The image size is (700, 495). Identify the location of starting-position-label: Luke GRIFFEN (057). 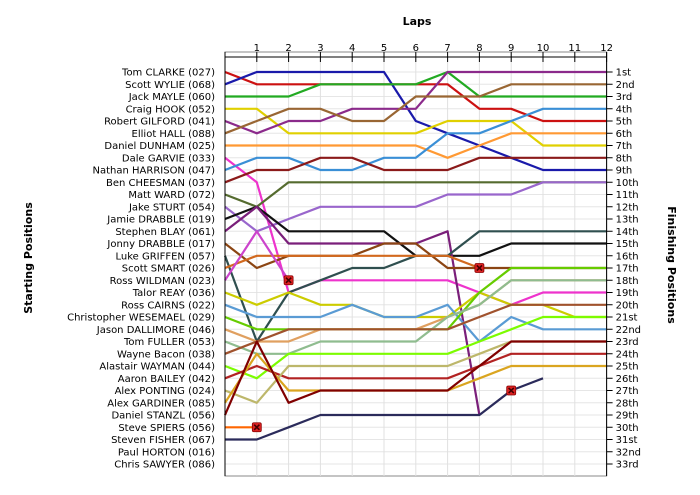
(165, 256).